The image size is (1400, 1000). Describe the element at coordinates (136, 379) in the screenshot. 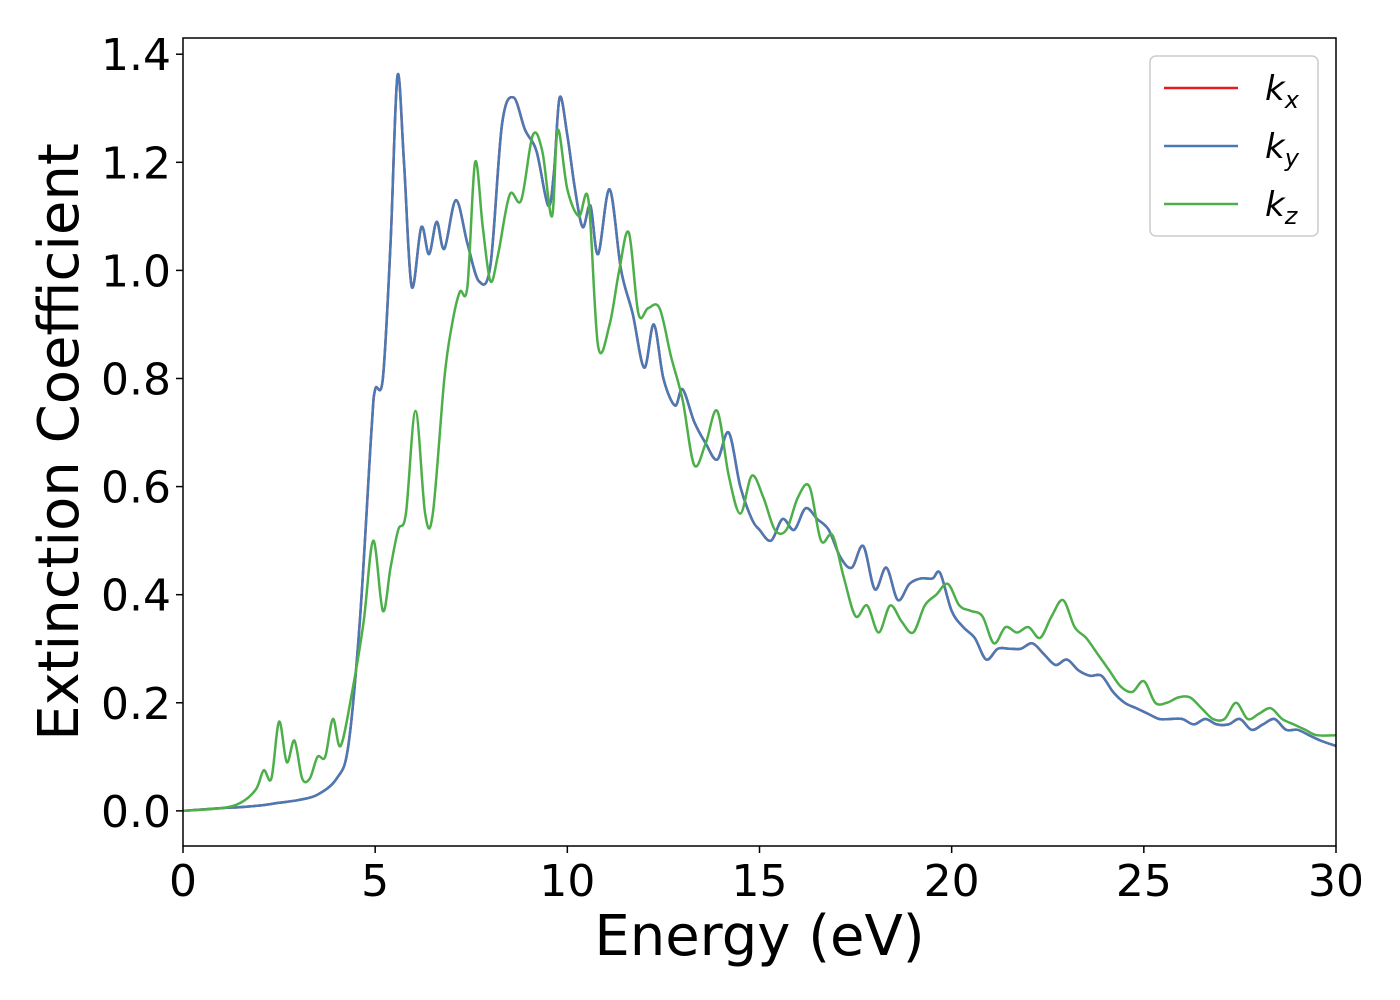

I see `y-tick-label: 0.8` at that location.